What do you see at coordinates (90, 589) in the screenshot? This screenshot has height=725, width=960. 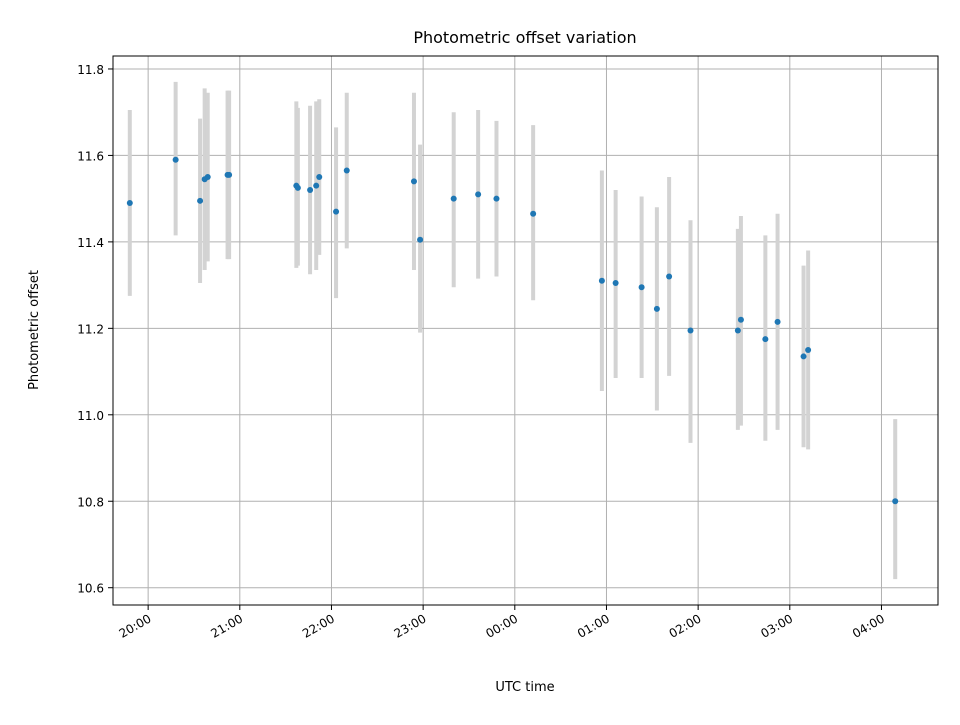 I see `y-tick-label: 10.6` at bounding box center [90, 589].